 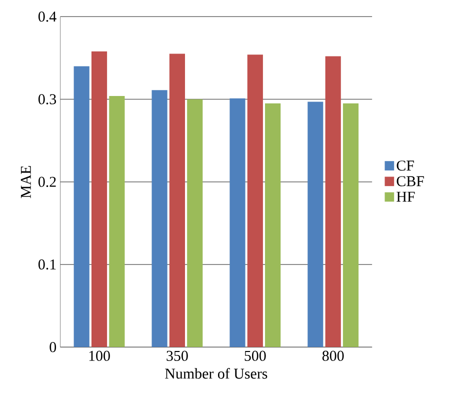 I want to click on y-axis-title: MAE, so click(x=25, y=182).